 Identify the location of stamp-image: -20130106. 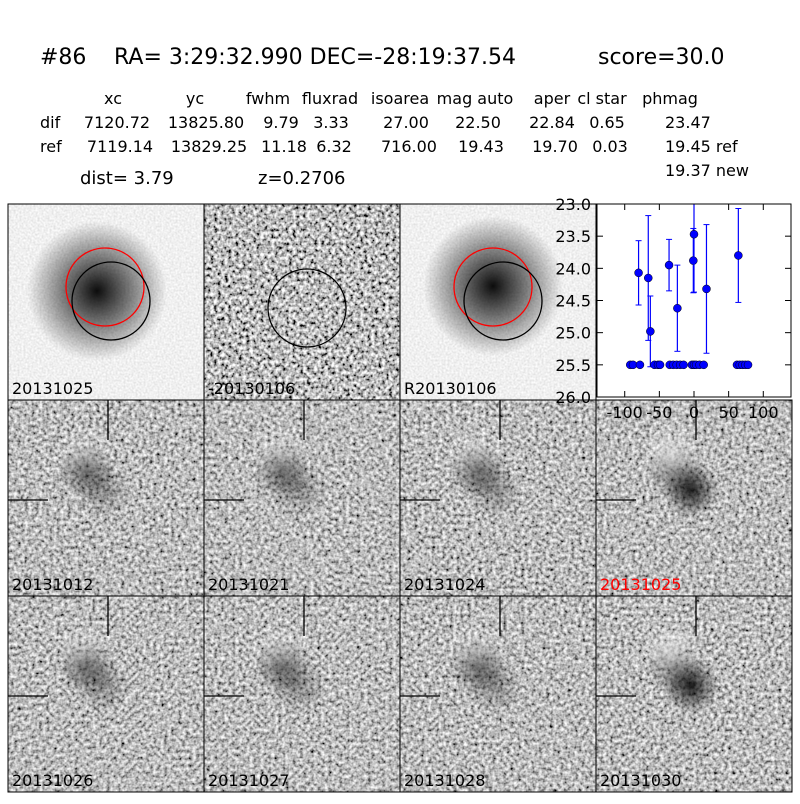
(302, 302).